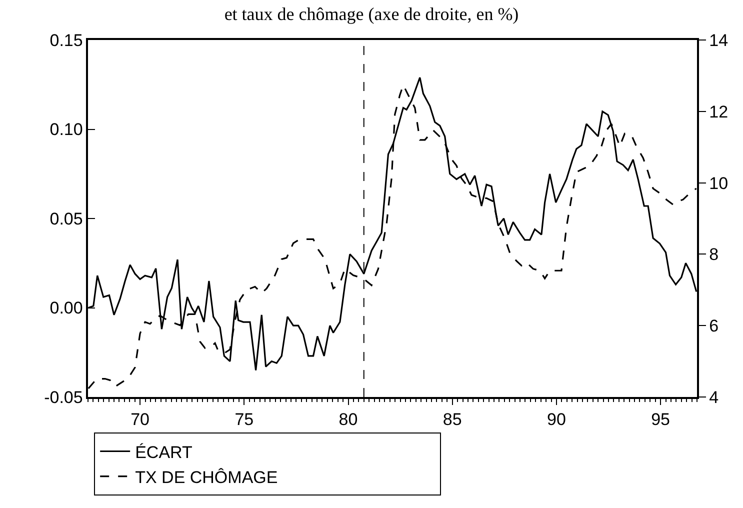 Image resolution: width=743 pixels, height=508 pixels. What do you see at coordinates (163, 452) in the screenshot?
I see `legend-label: ÉCART` at bounding box center [163, 452].